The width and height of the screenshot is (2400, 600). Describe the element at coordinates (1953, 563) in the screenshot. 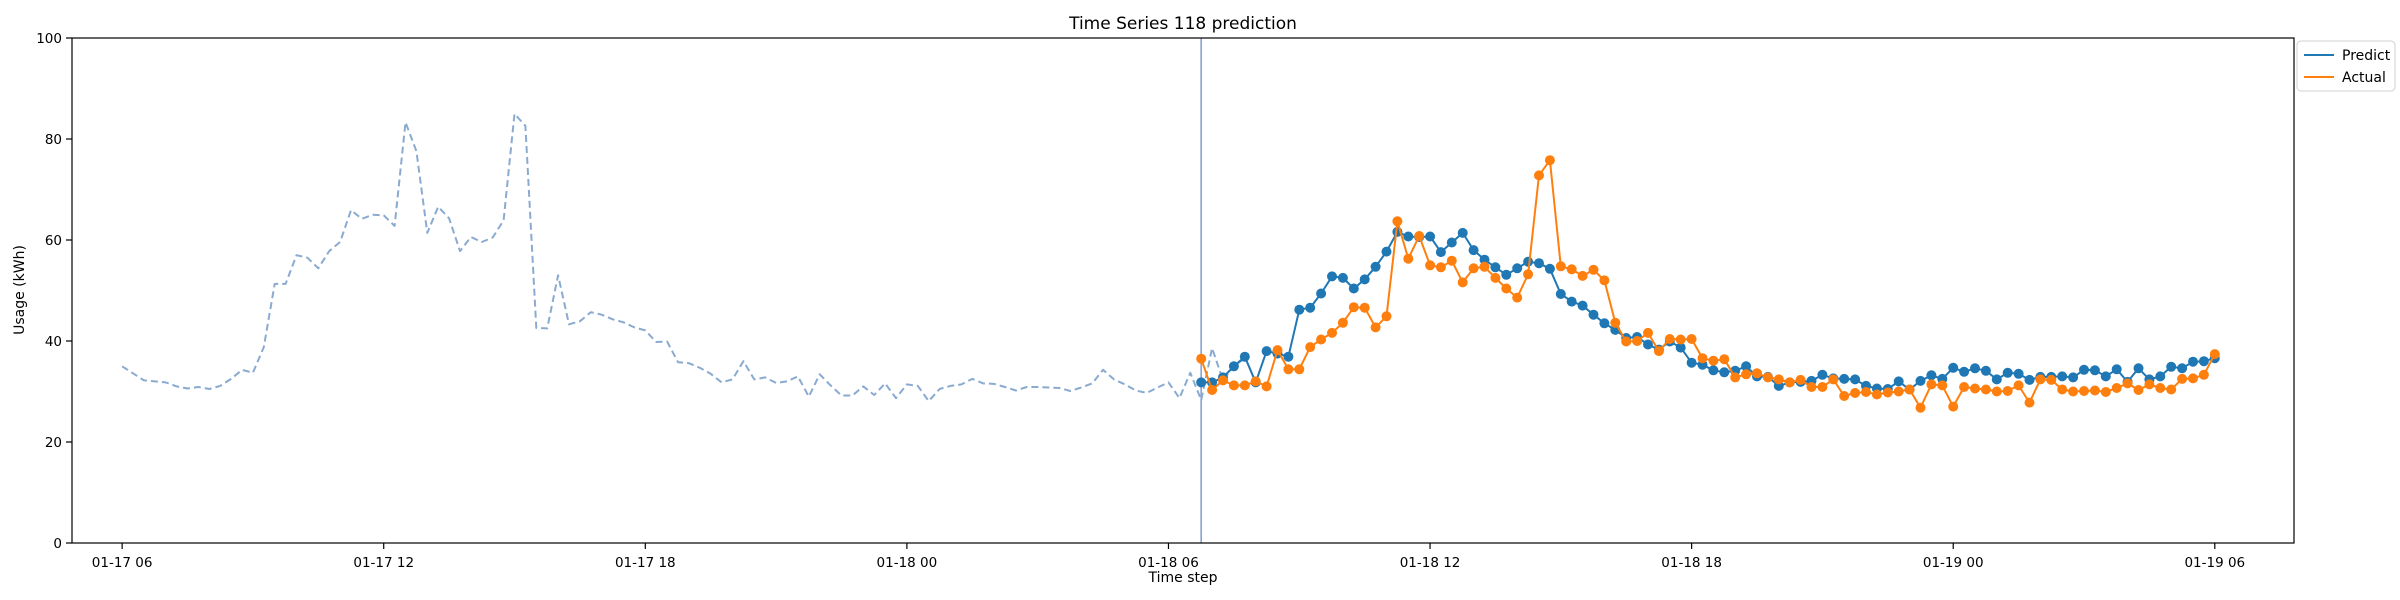

I see `x-tick-label: 01-19 00` at that location.